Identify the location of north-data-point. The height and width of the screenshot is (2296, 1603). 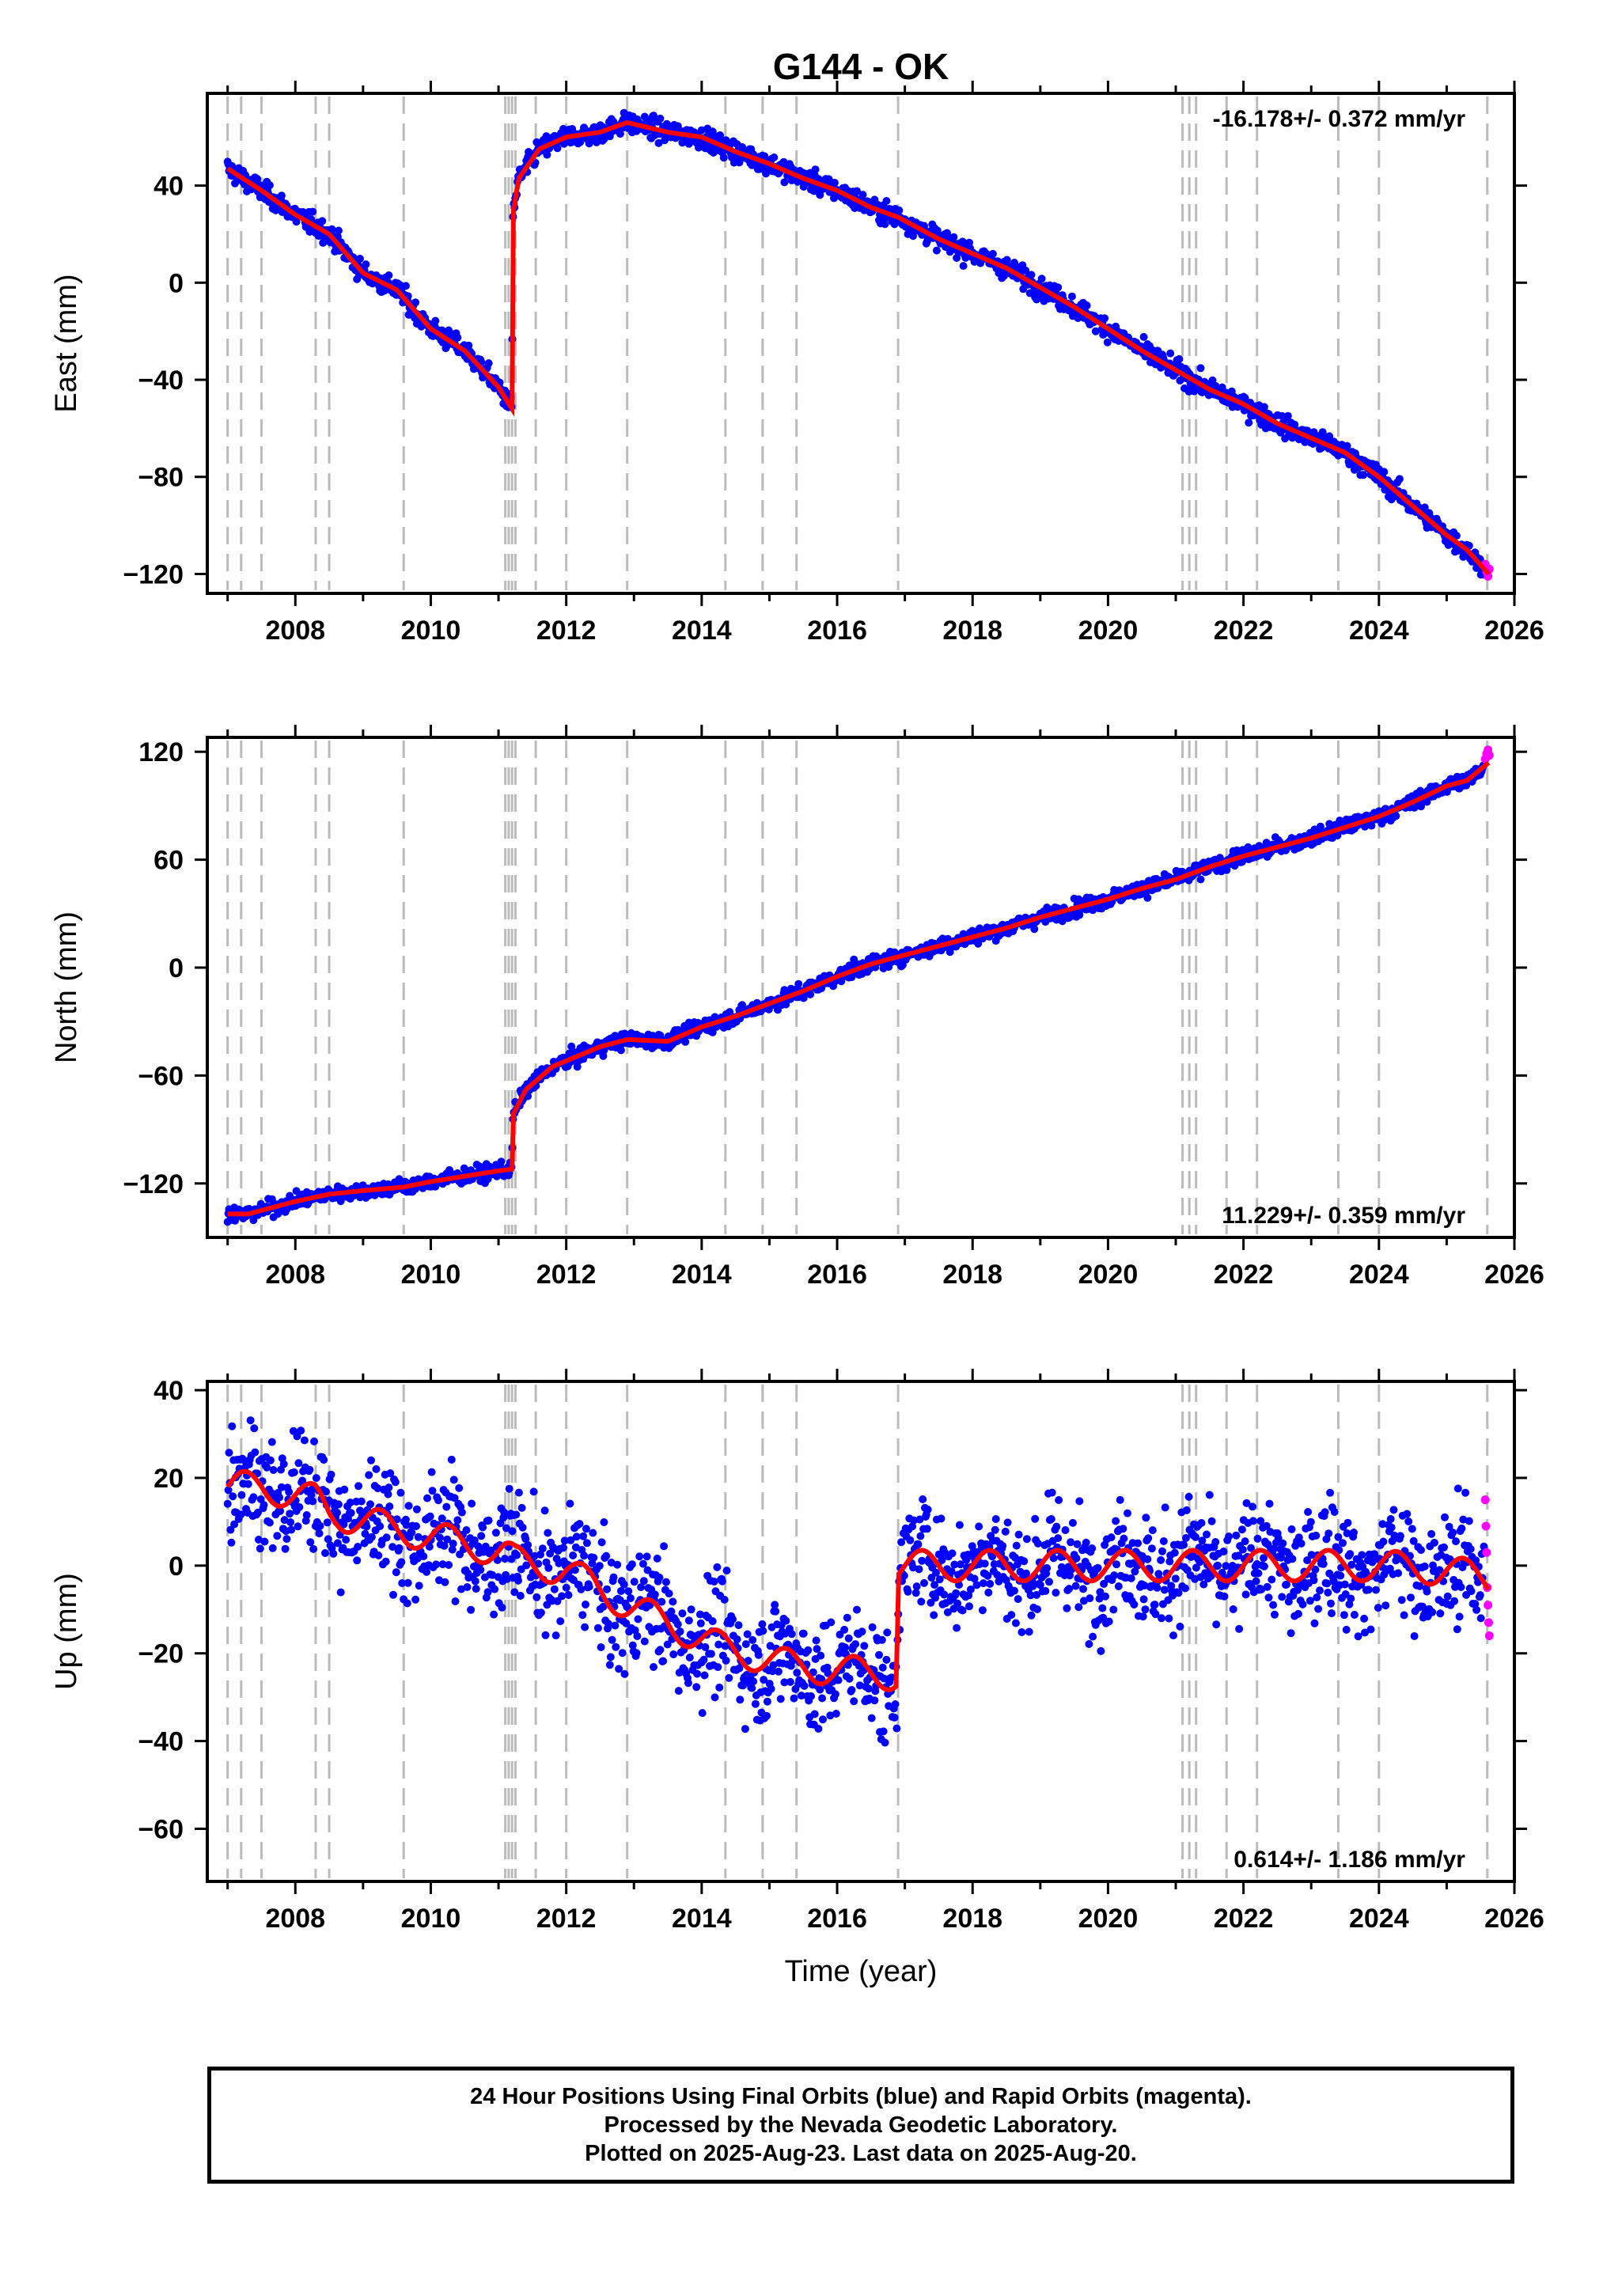
(620, 1050).